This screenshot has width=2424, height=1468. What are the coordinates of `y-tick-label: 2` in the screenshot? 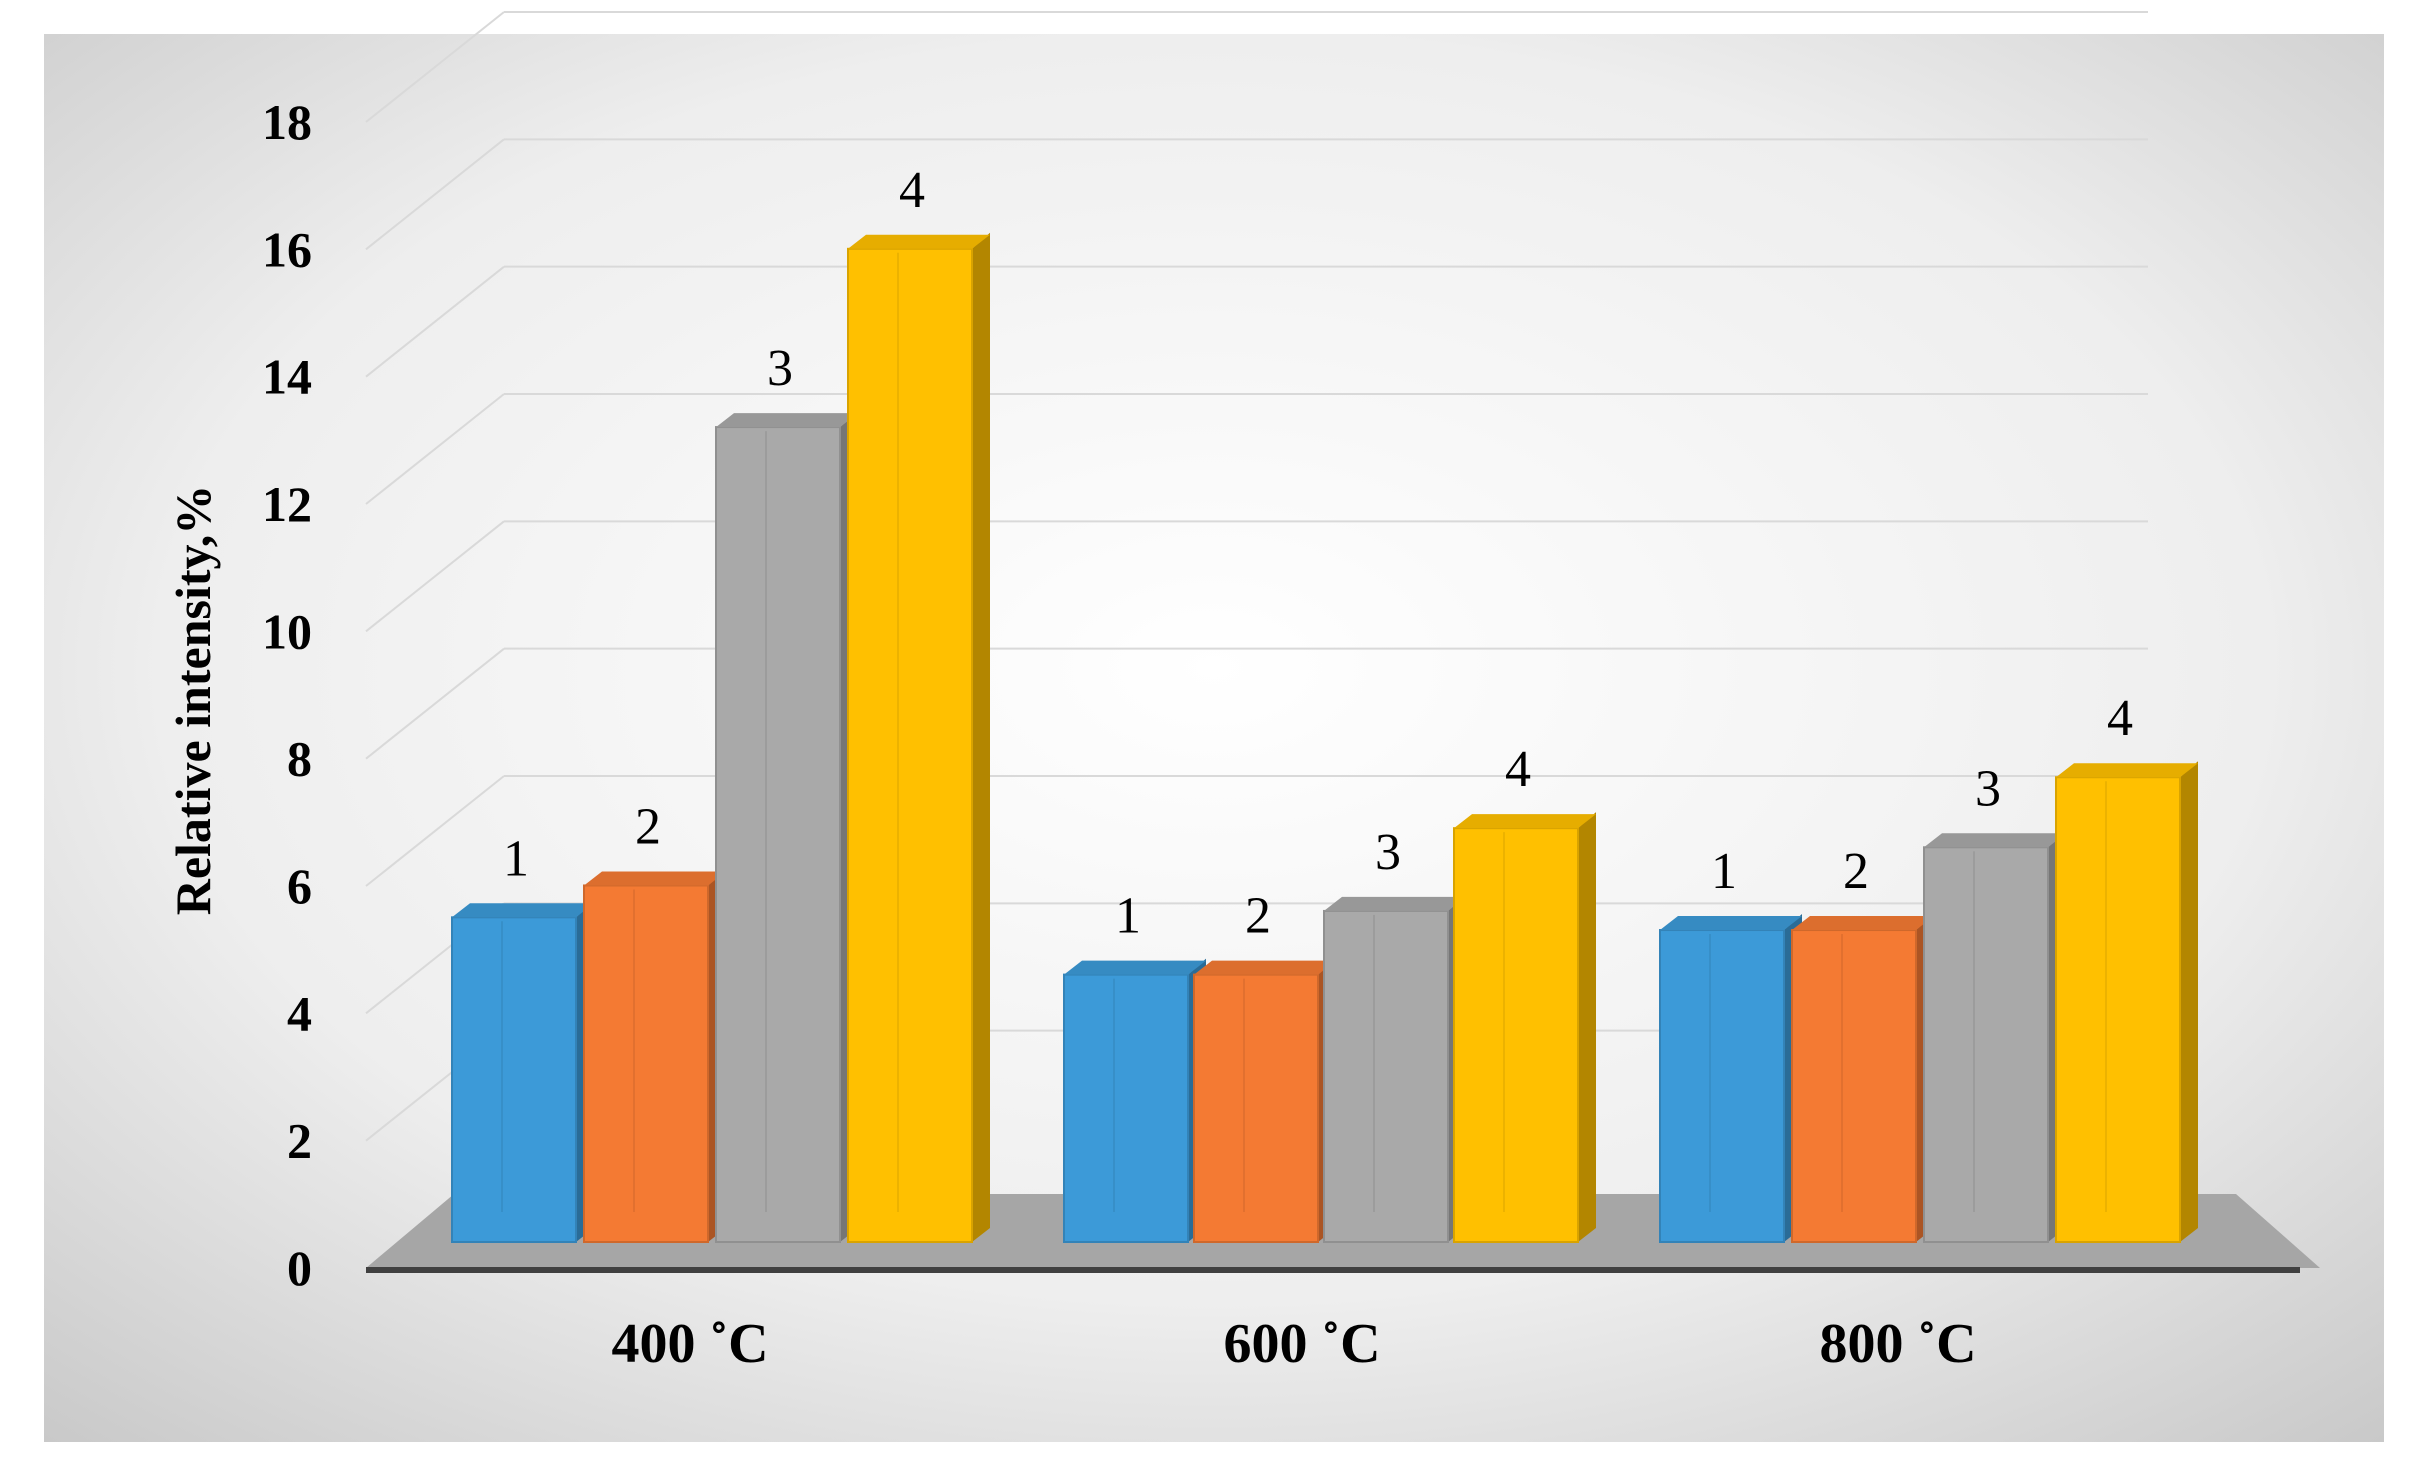 It's located at (299, 1141).